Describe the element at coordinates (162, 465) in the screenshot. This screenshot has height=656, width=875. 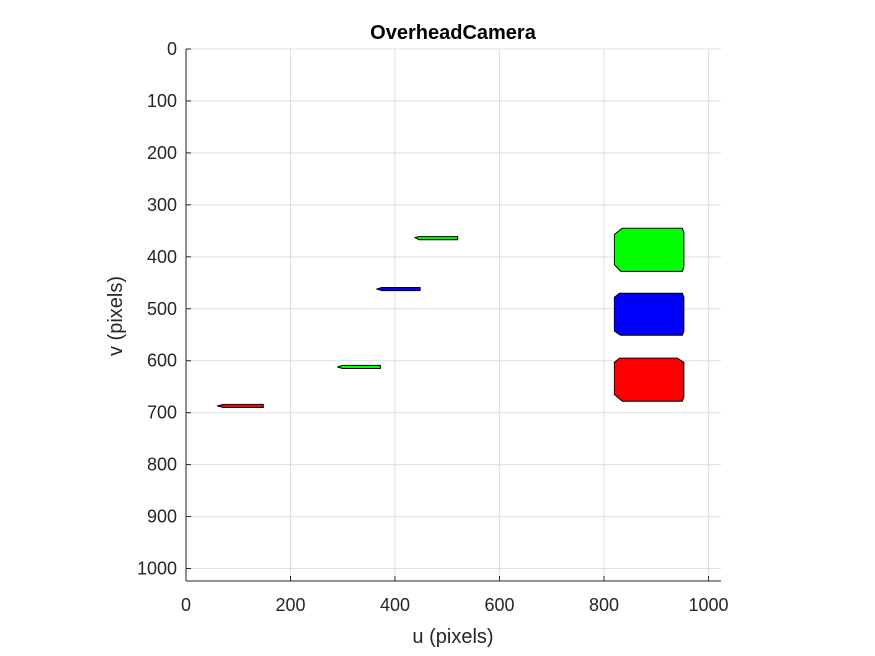
I see `y-tick-label-8: 800` at that location.